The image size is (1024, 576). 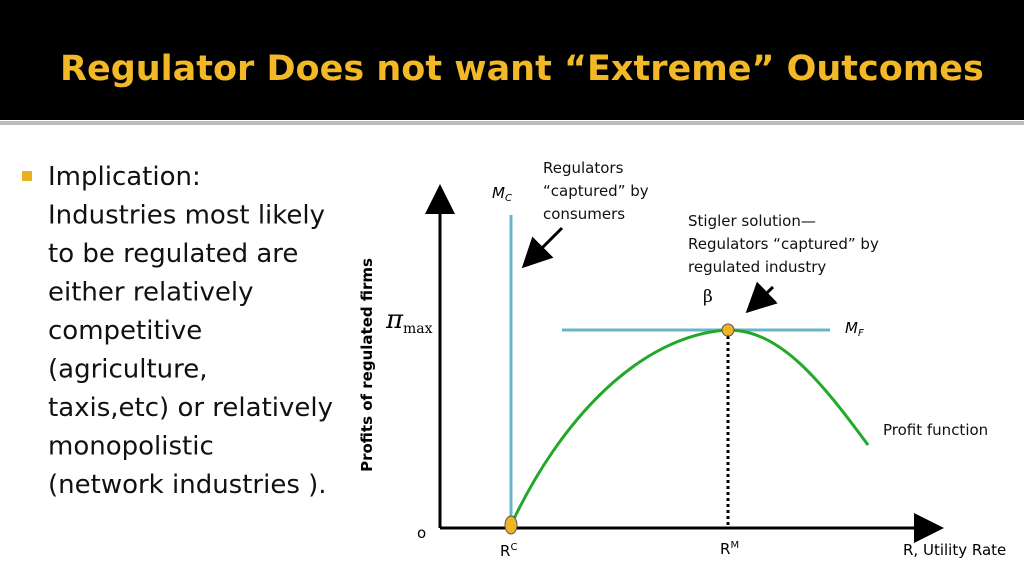 What do you see at coordinates (124, 177) in the screenshot?
I see `bullet-line: Implication:` at bounding box center [124, 177].